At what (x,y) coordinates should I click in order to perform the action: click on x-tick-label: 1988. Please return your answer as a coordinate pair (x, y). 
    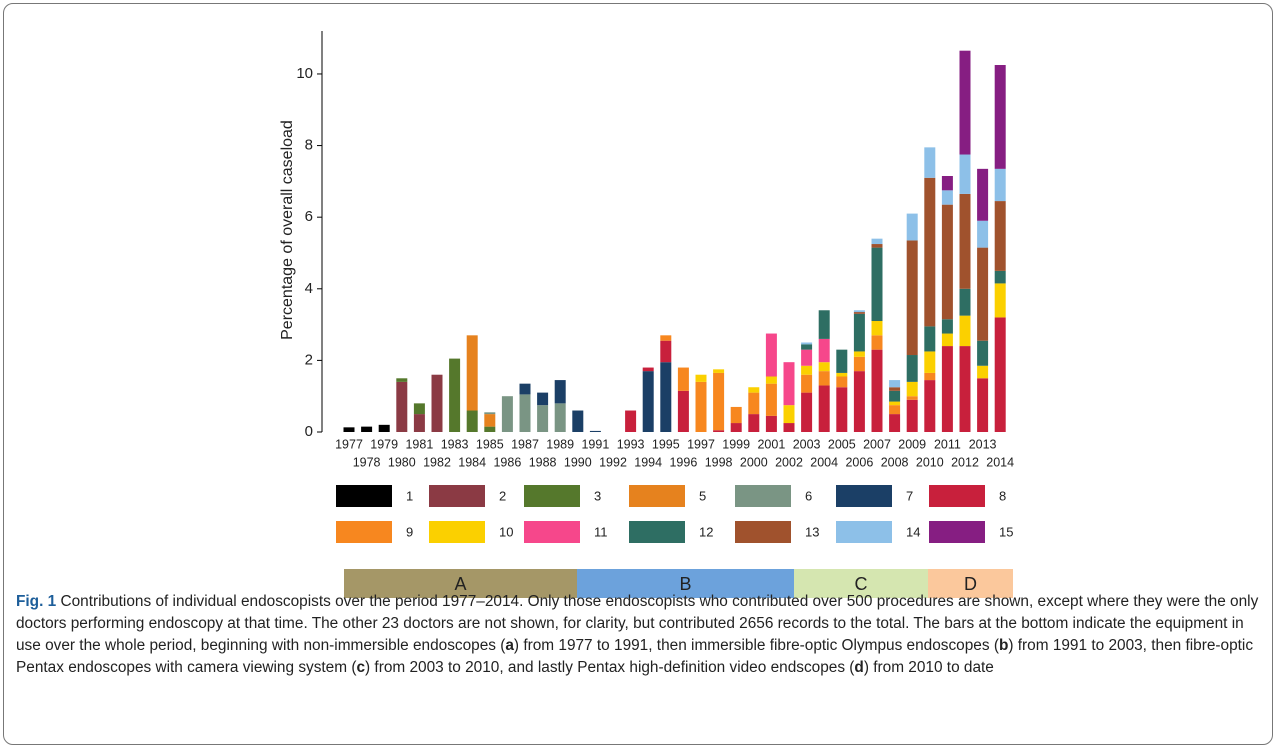
    Looking at the image, I should click on (543, 462).